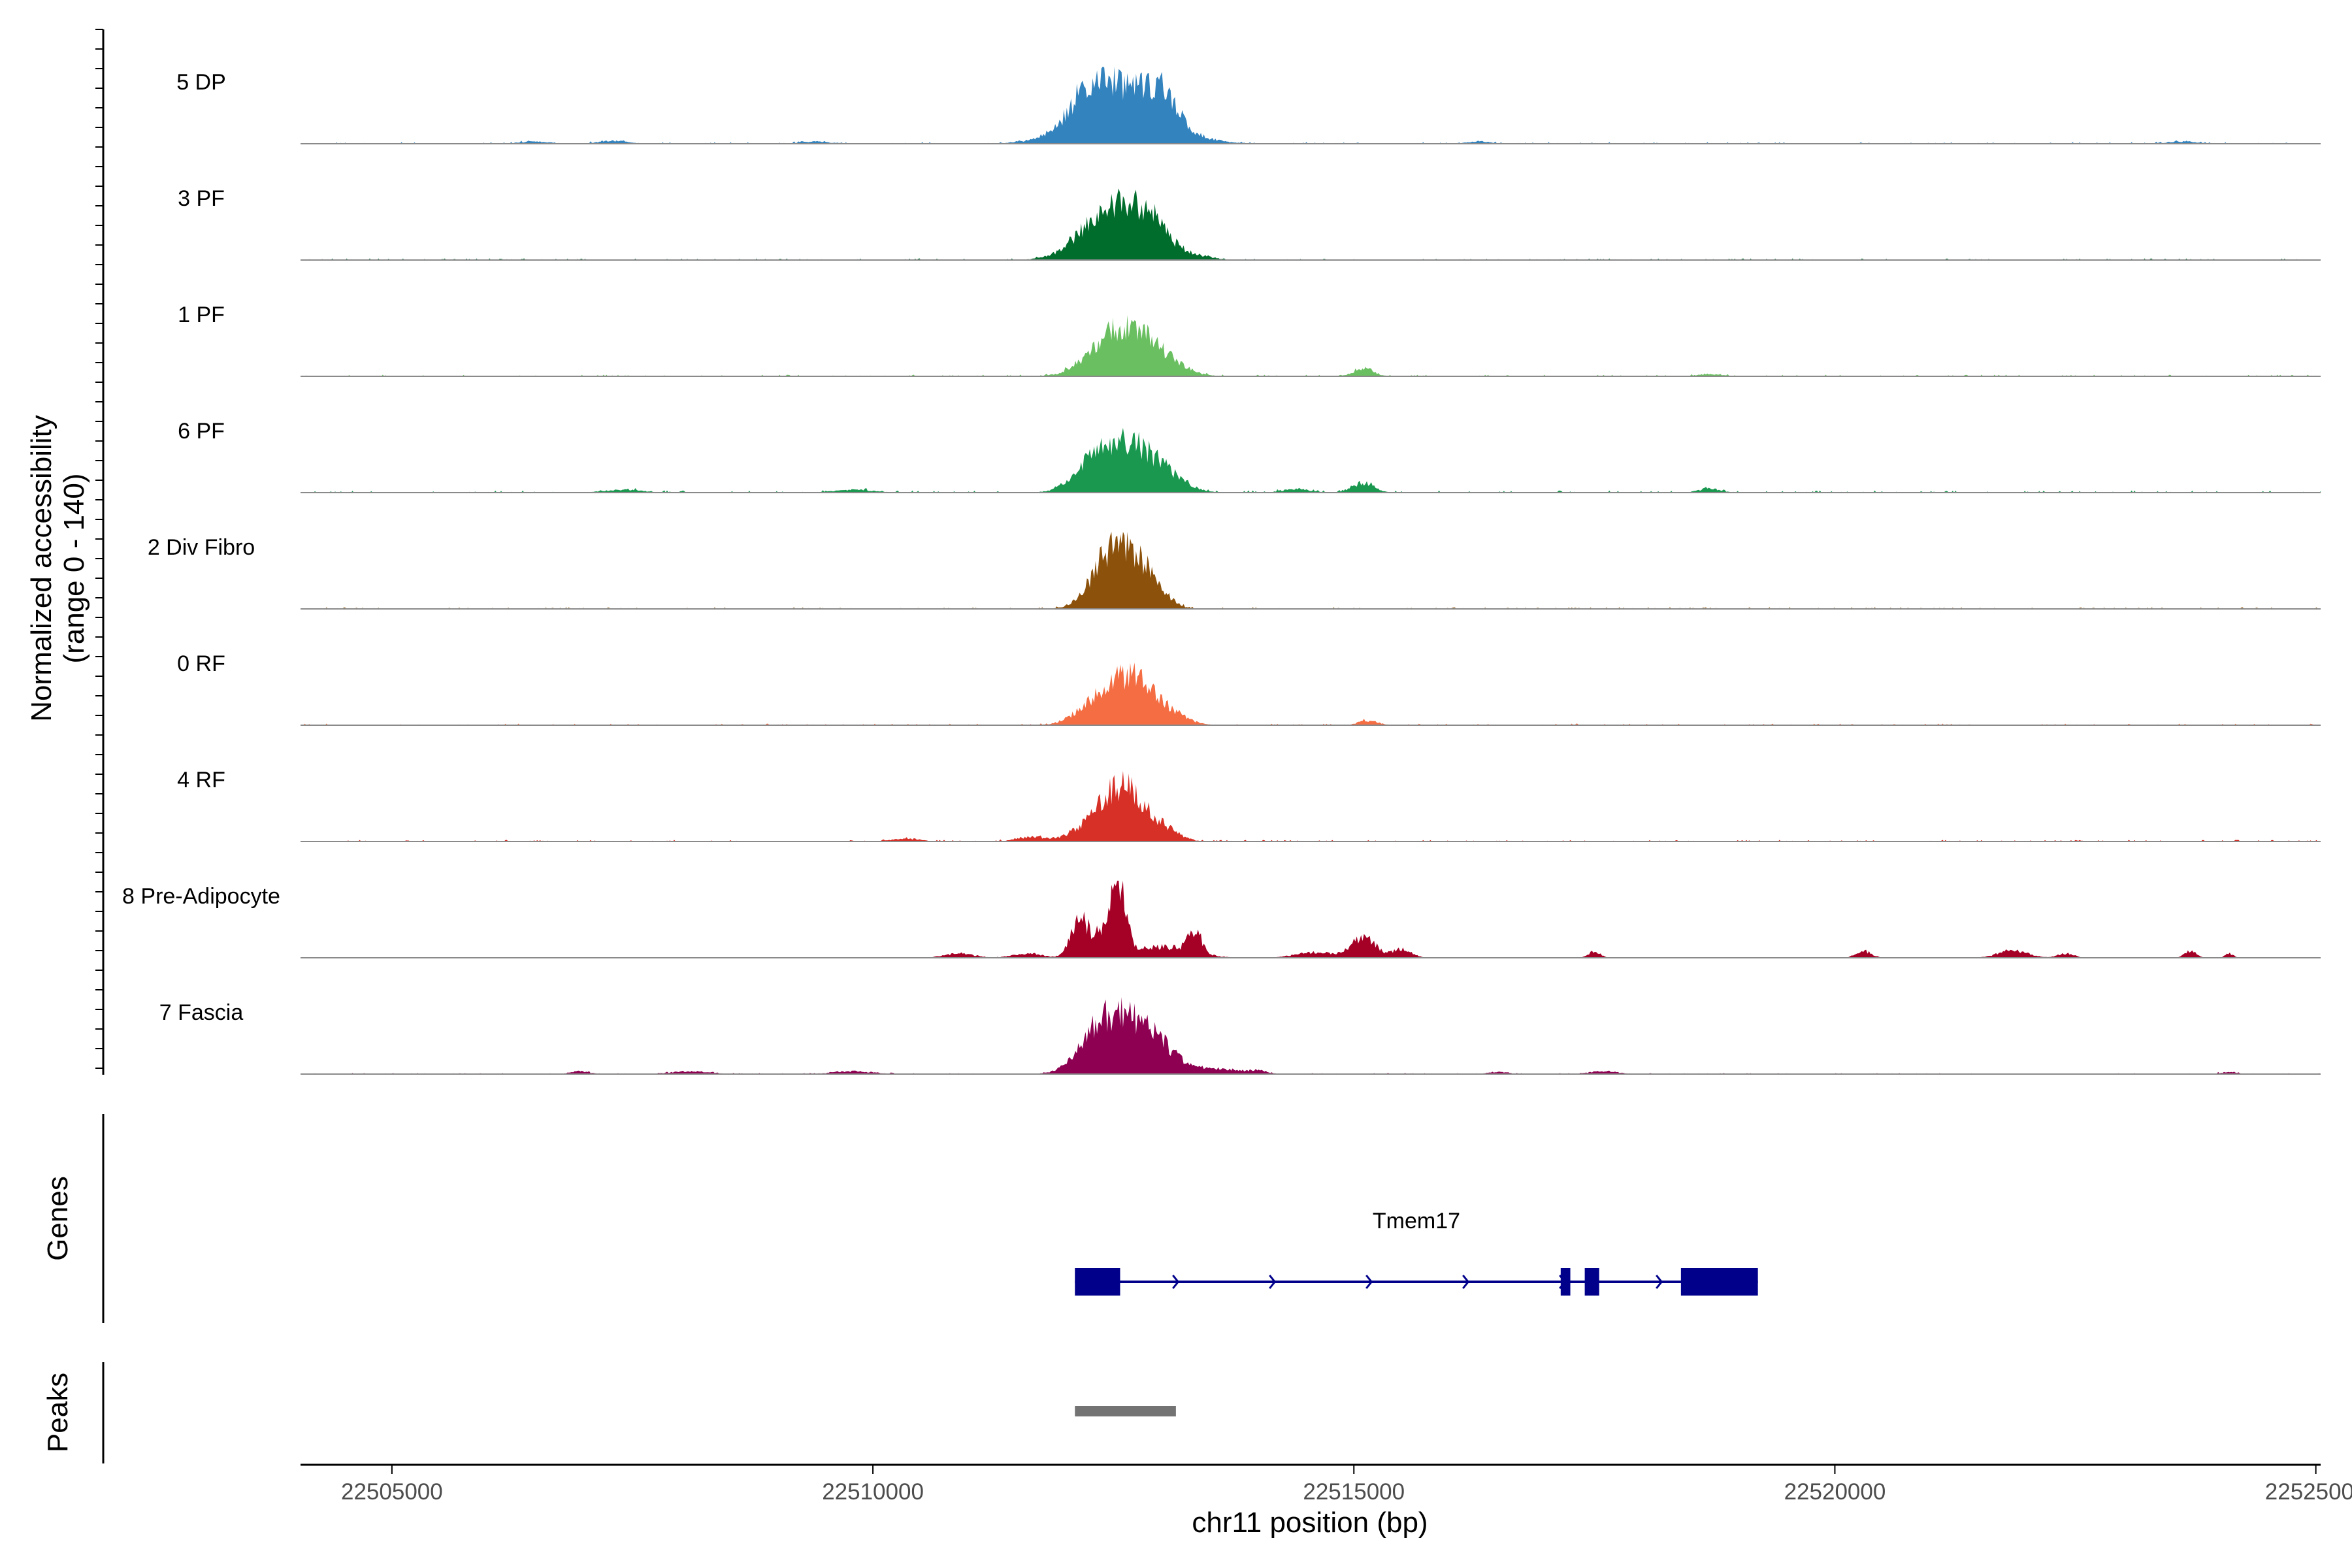 The height and width of the screenshot is (1568, 2352). Describe the element at coordinates (201, 780) in the screenshot. I see `track-label: 4 RF` at that location.